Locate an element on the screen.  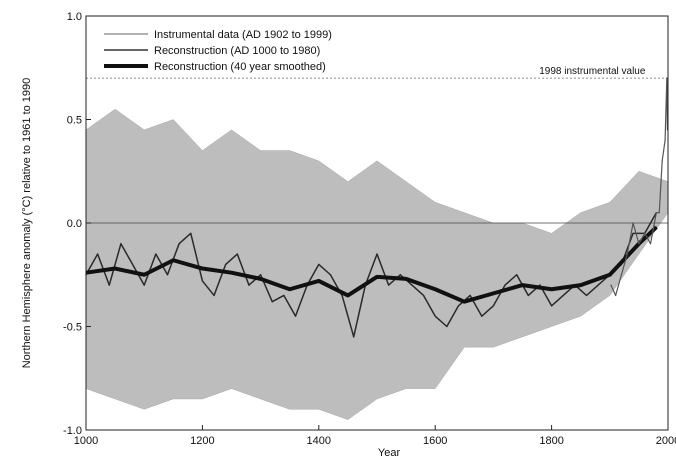
annotation-label: 1998 instrumental value is located at coordinates (592, 71).